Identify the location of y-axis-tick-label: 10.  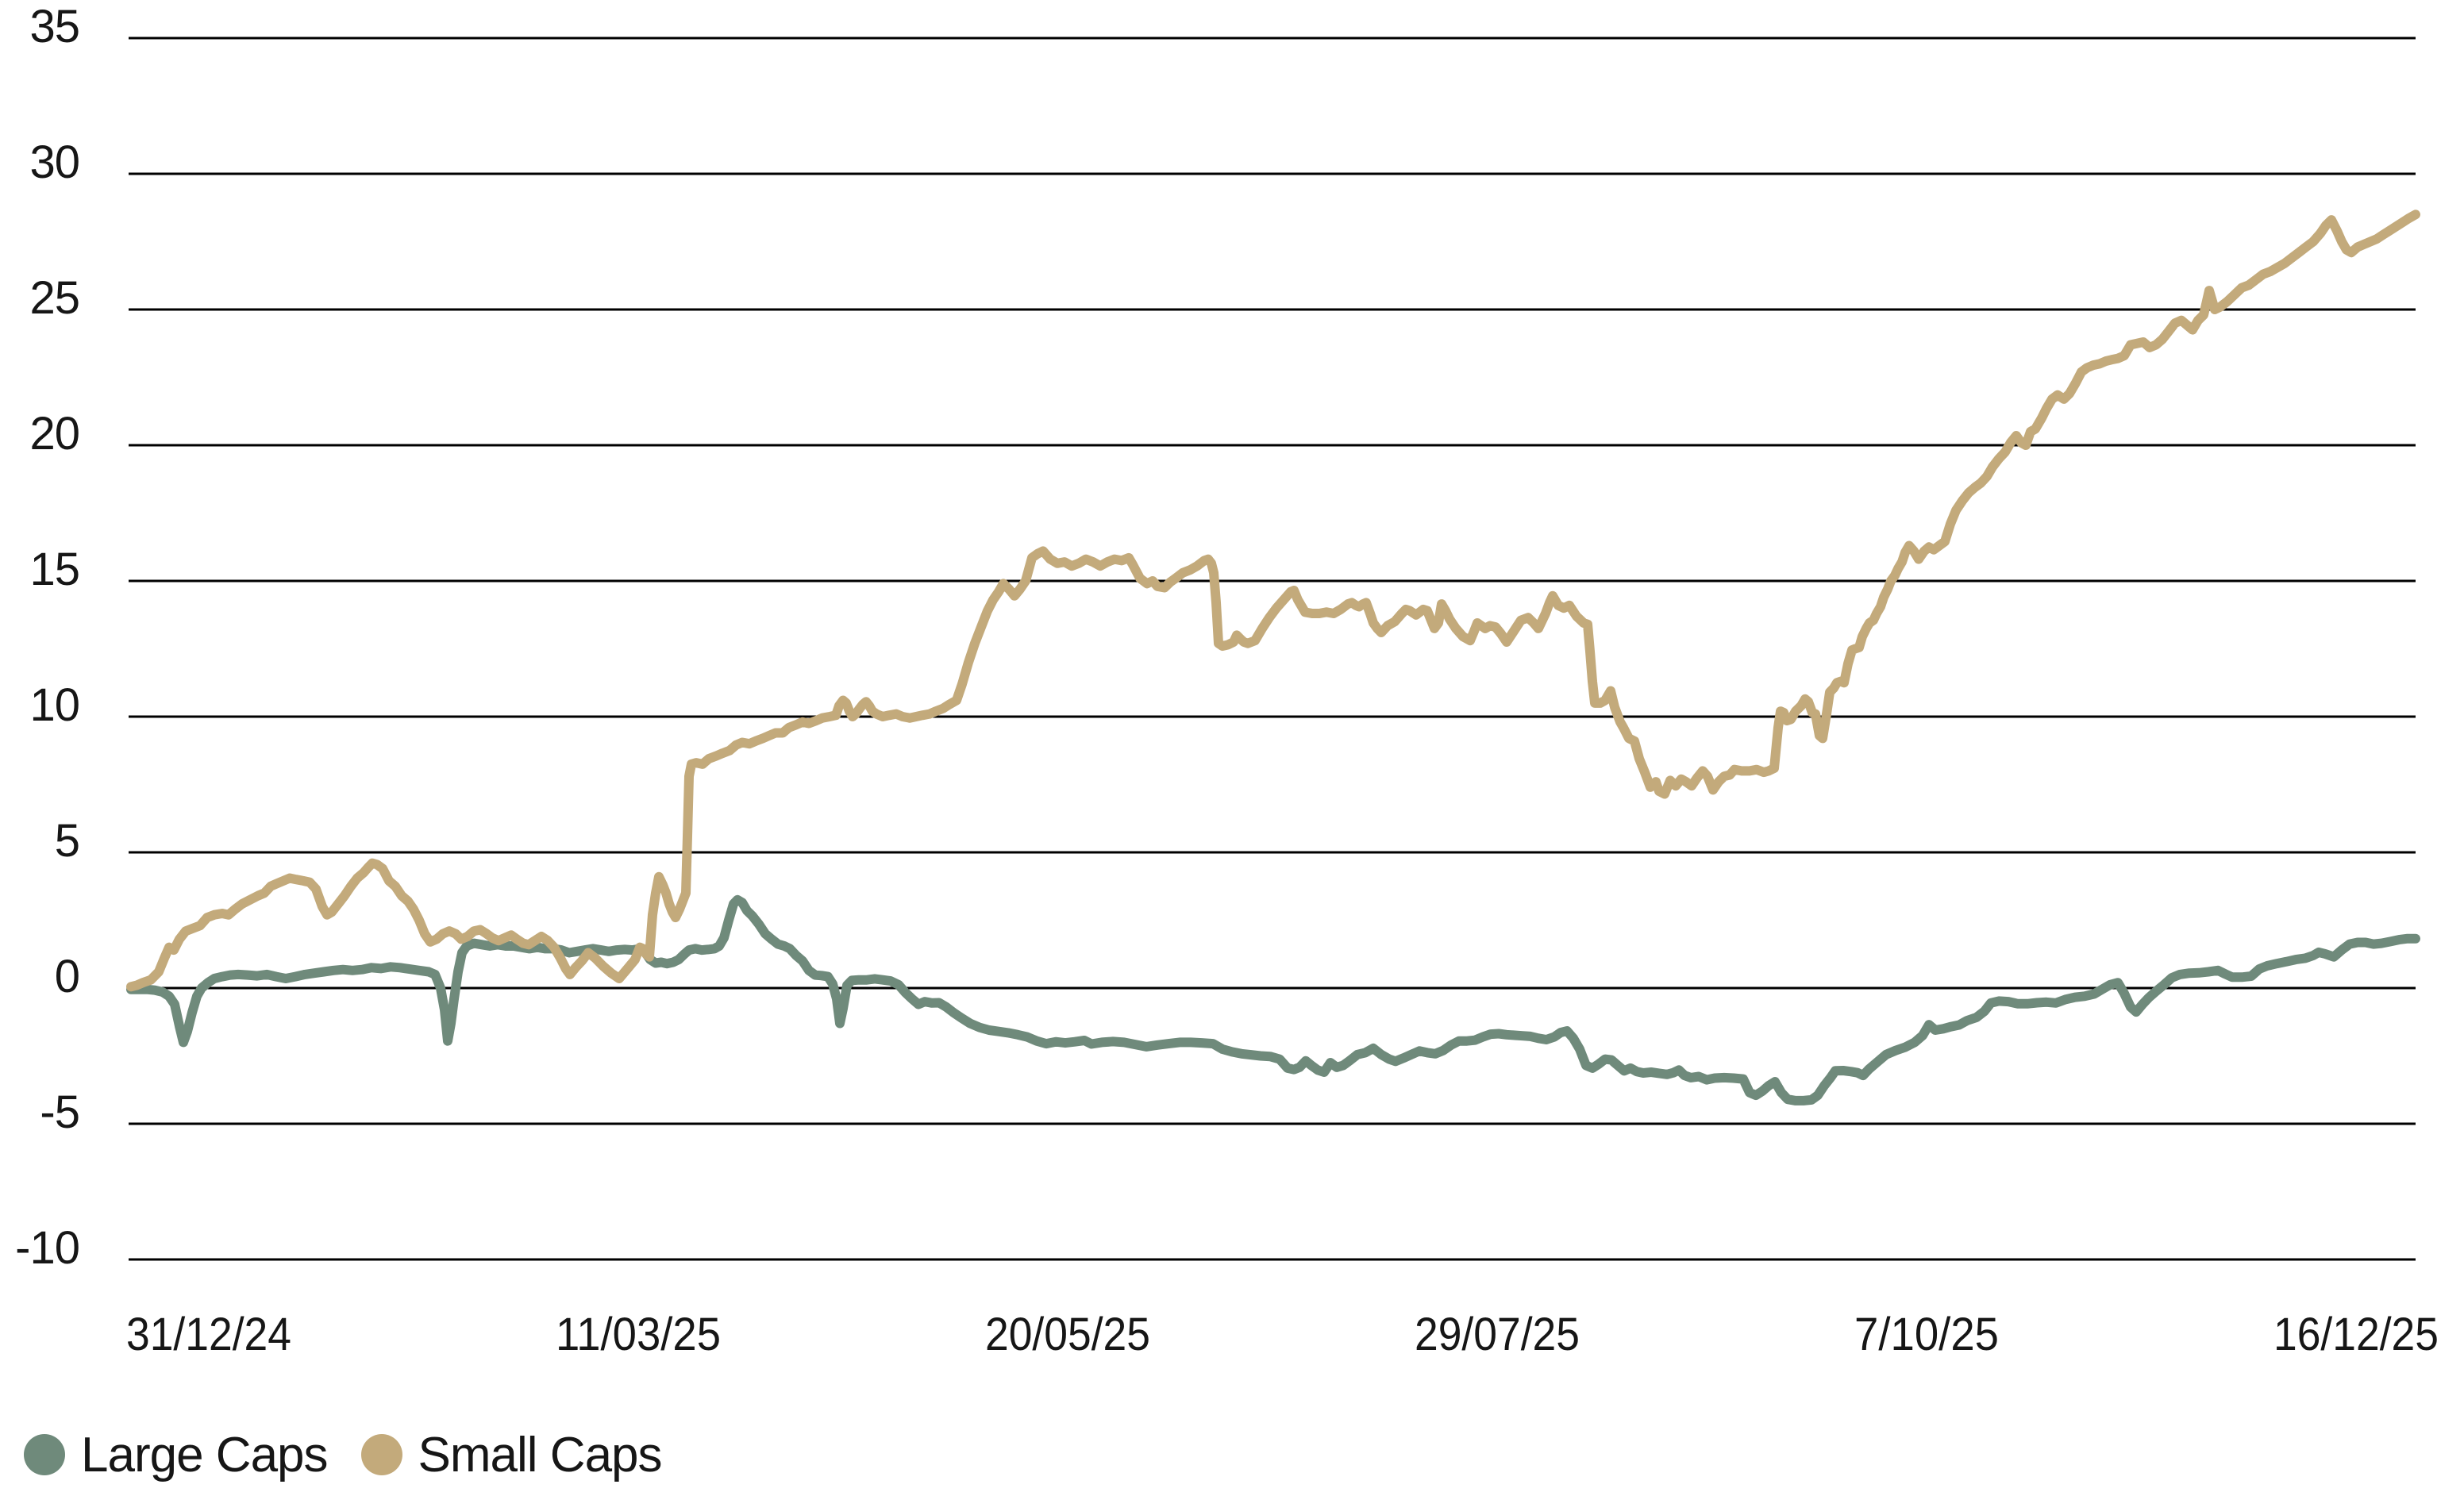
(54, 705).